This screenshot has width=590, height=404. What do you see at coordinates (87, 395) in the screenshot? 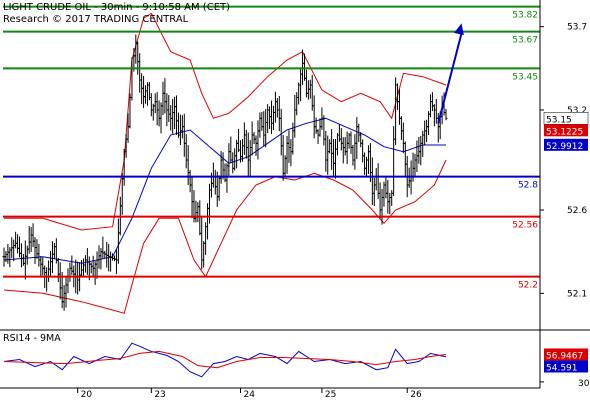
I see `time-axis-label: 20` at bounding box center [87, 395].